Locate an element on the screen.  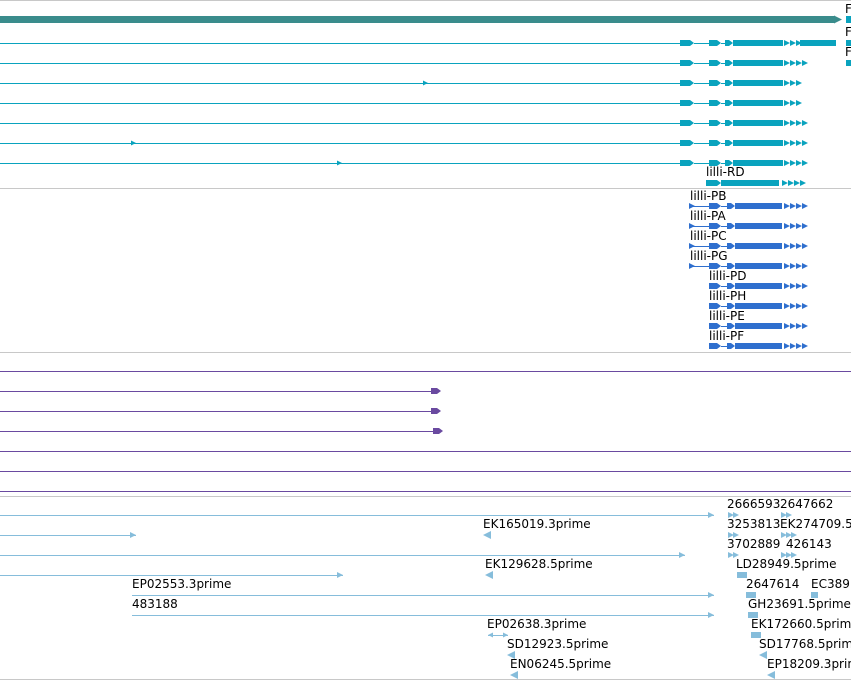
feature-label-ec389: EC389 is located at coordinates (830, 584).